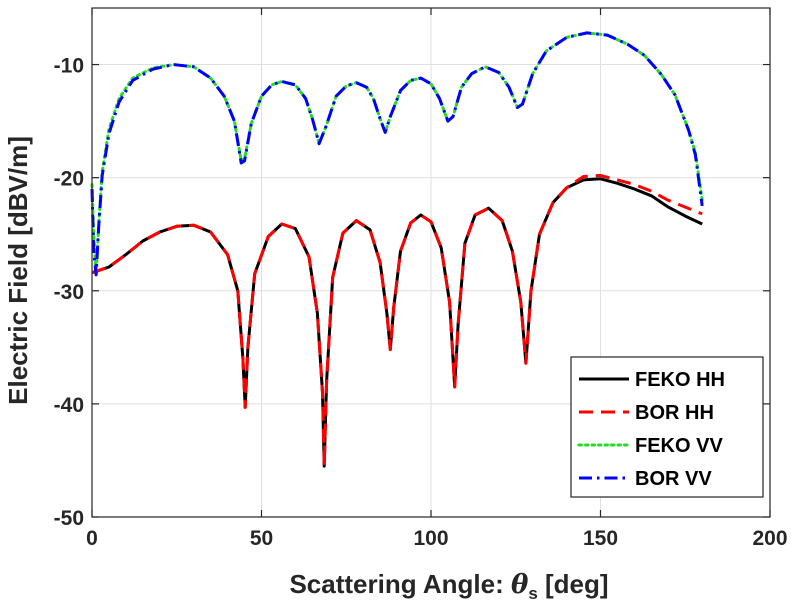  Describe the element at coordinates (92, 538) in the screenshot. I see `x-tick-label-0: 0` at that location.